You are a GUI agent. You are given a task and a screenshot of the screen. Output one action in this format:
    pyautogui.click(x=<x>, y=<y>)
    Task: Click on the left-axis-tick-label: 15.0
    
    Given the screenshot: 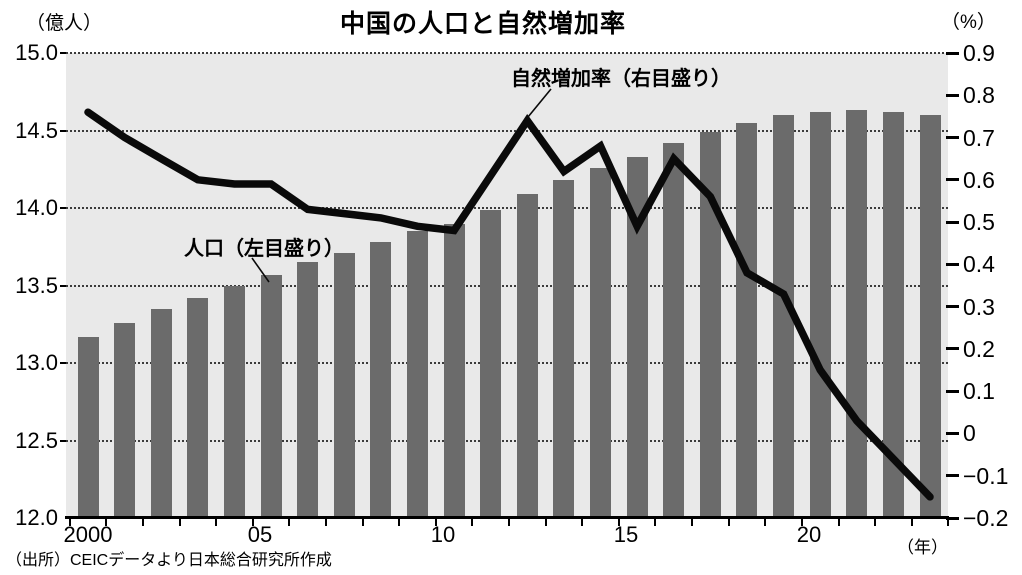 What is the action you would take?
    pyautogui.click(x=36, y=52)
    